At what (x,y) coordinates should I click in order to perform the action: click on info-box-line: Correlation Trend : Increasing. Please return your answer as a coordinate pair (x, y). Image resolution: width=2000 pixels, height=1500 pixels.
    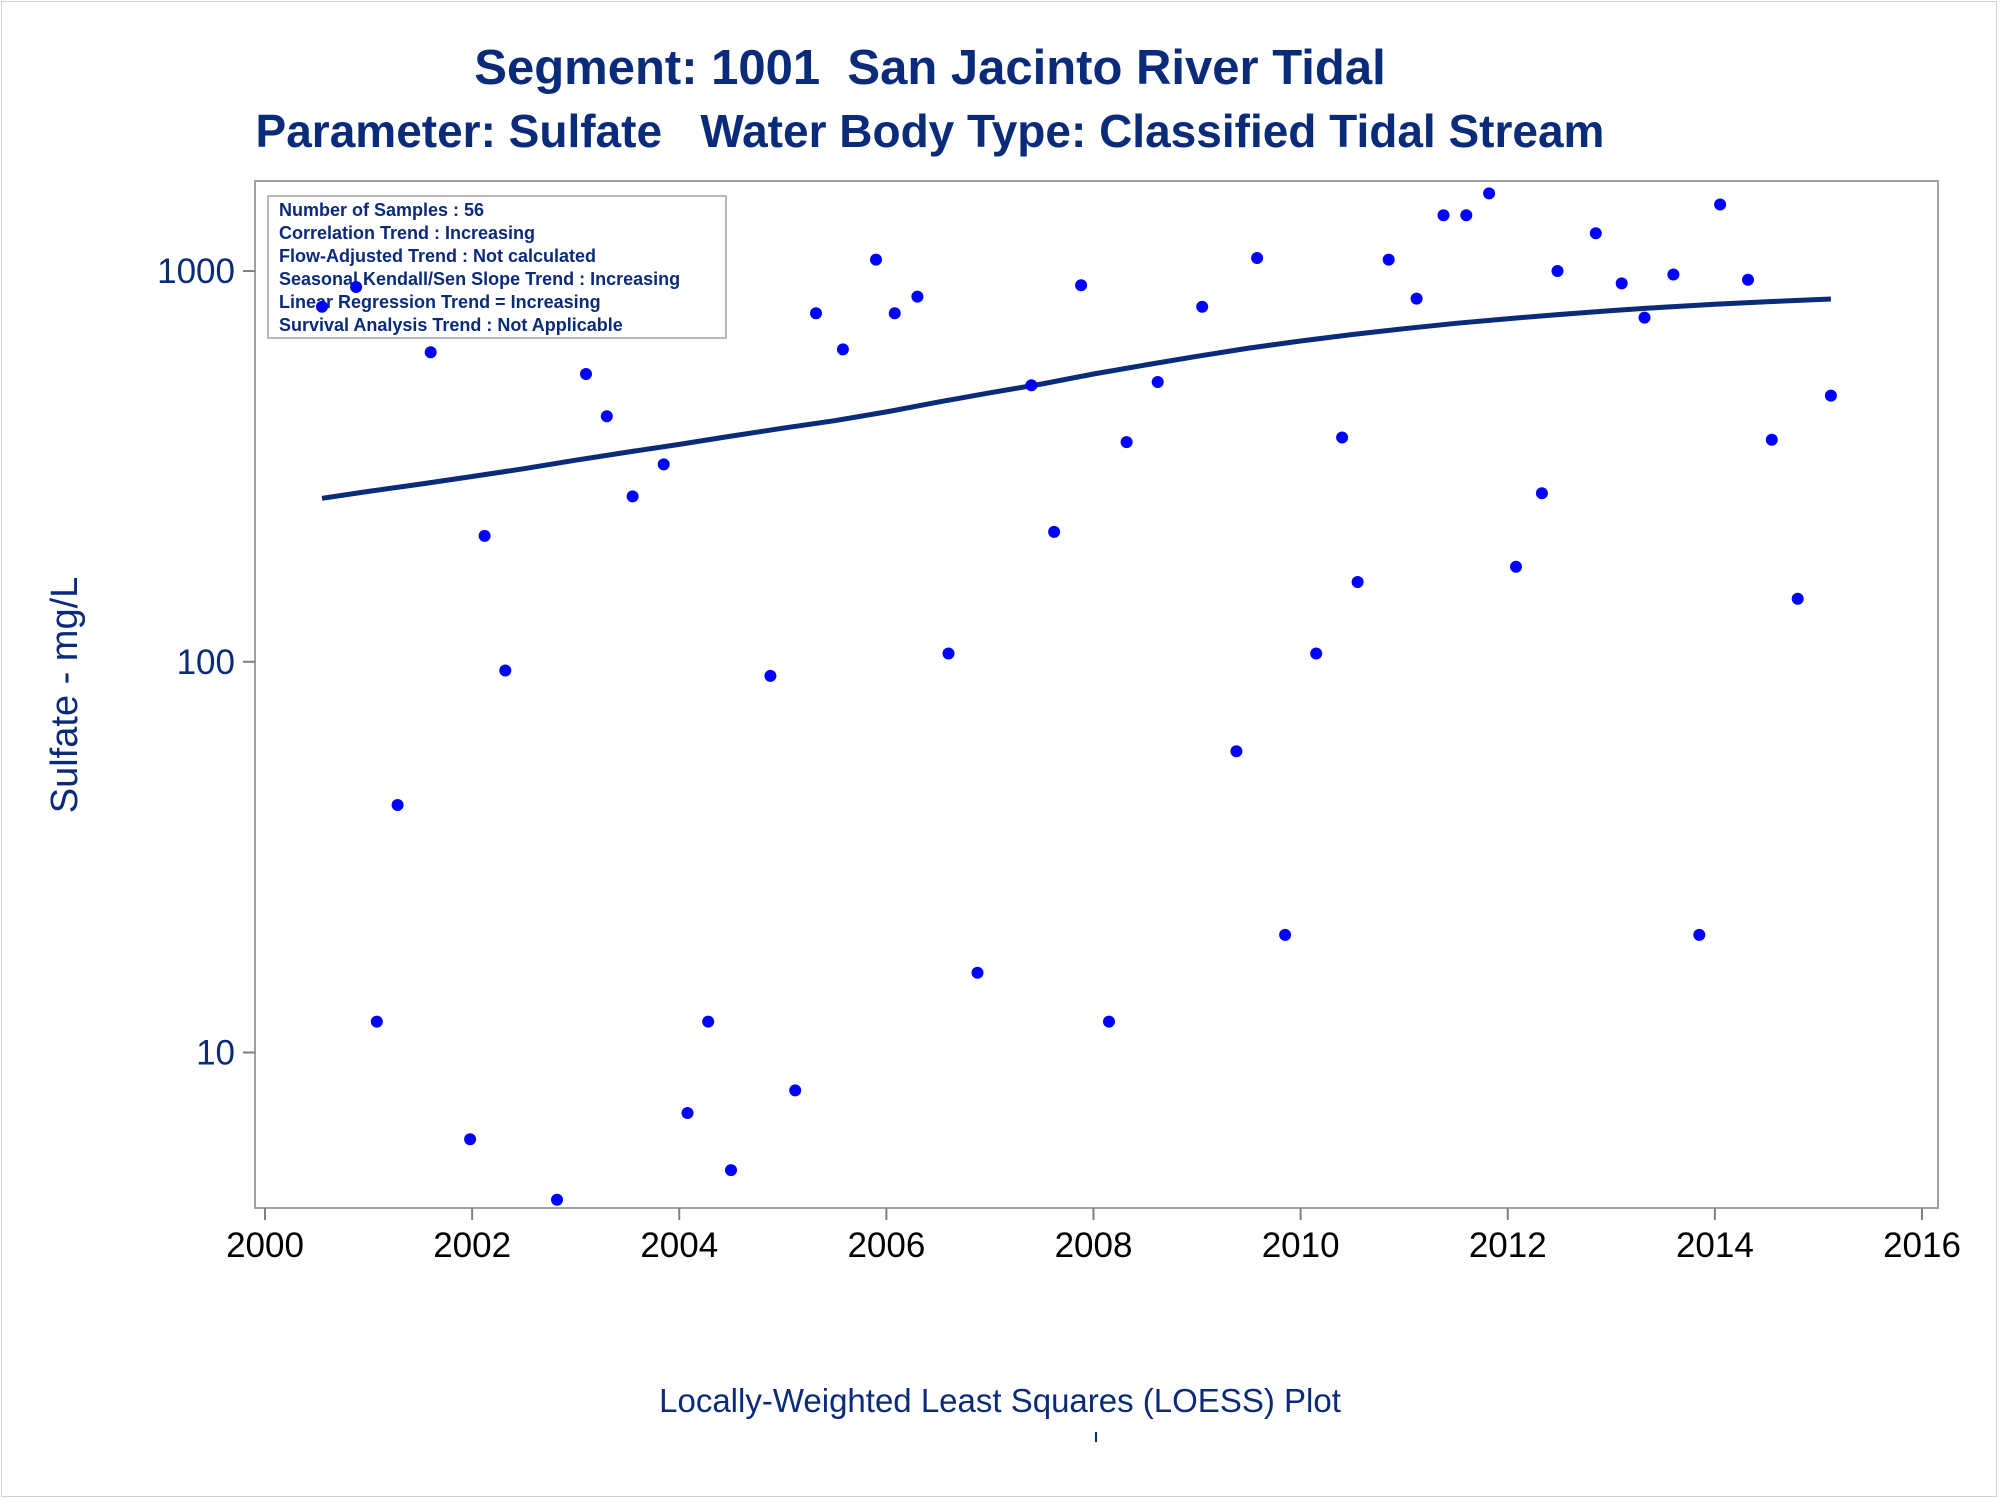
    Looking at the image, I should click on (407, 233).